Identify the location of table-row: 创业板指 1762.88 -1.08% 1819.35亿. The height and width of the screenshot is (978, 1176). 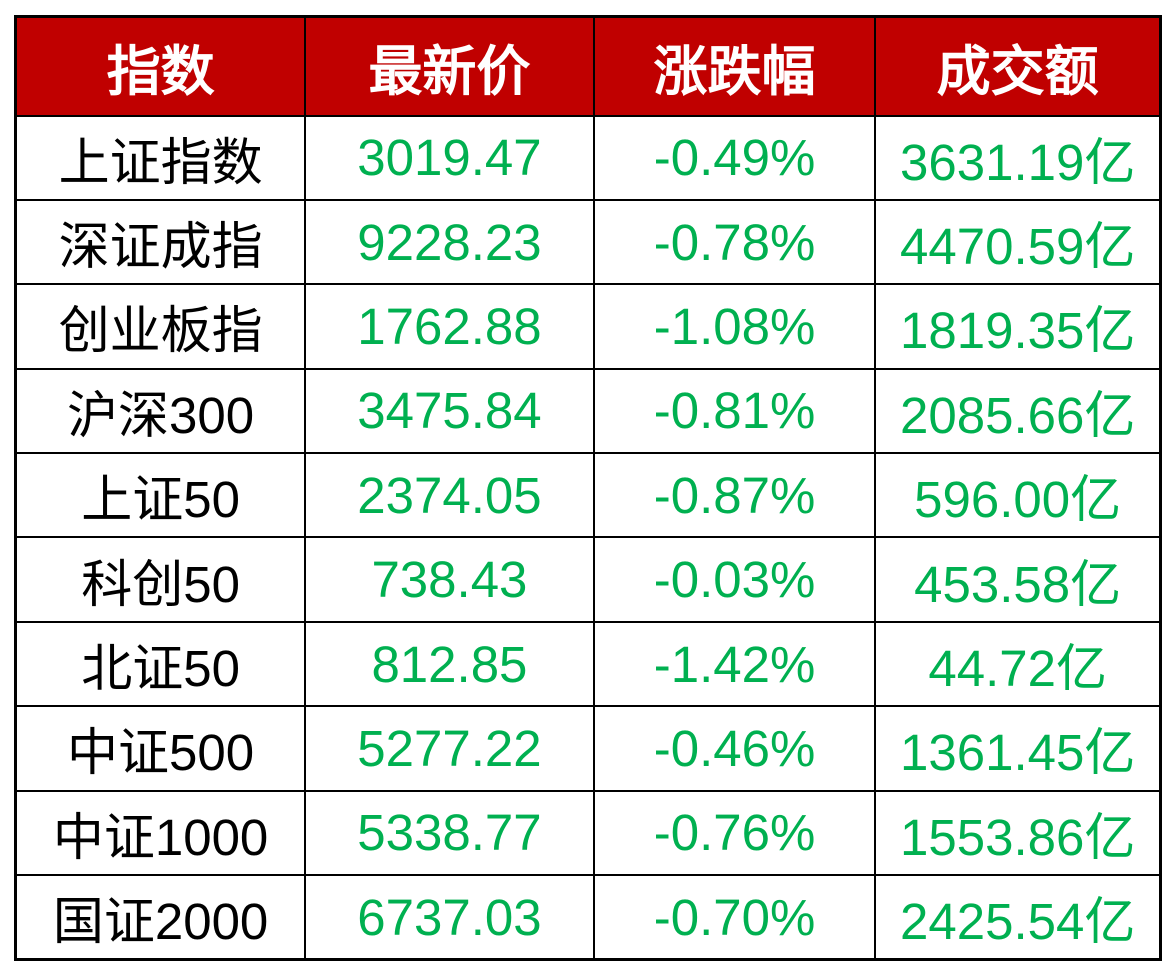
(588, 326).